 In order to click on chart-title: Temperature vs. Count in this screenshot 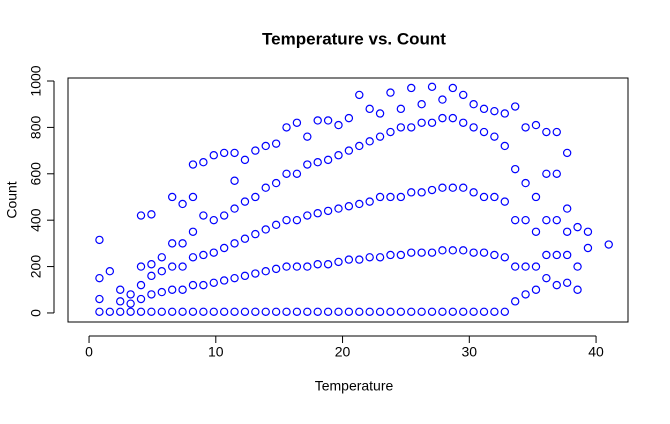, I will do `click(354, 38)`.